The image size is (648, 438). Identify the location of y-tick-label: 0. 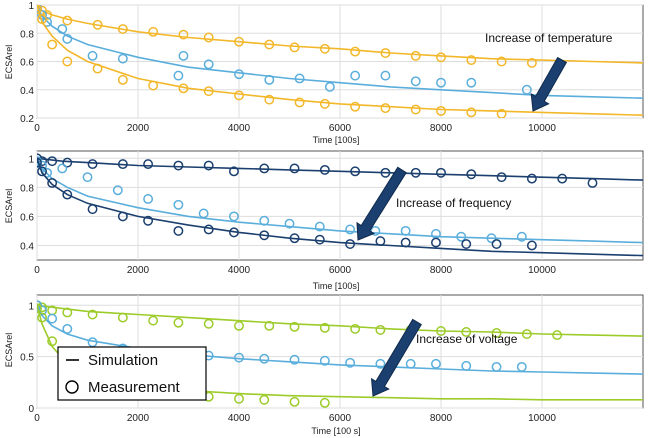
(31, 409).